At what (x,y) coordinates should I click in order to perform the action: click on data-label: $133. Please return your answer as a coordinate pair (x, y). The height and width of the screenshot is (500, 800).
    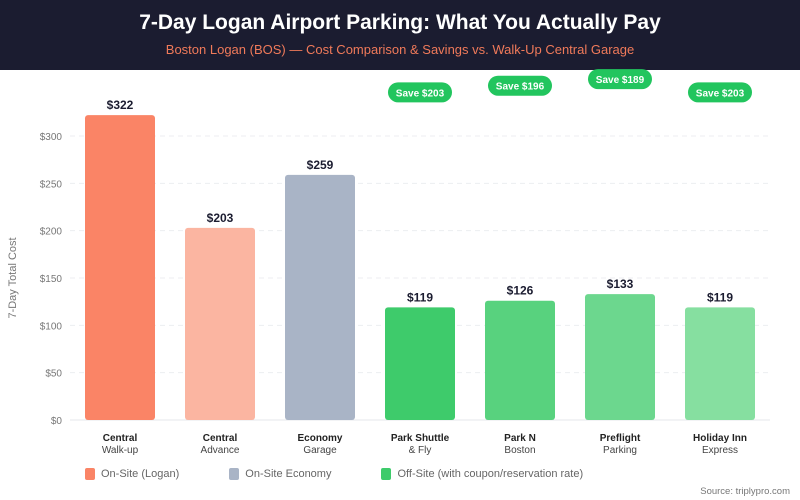
    Looking at the image, I should click on (620, 284).